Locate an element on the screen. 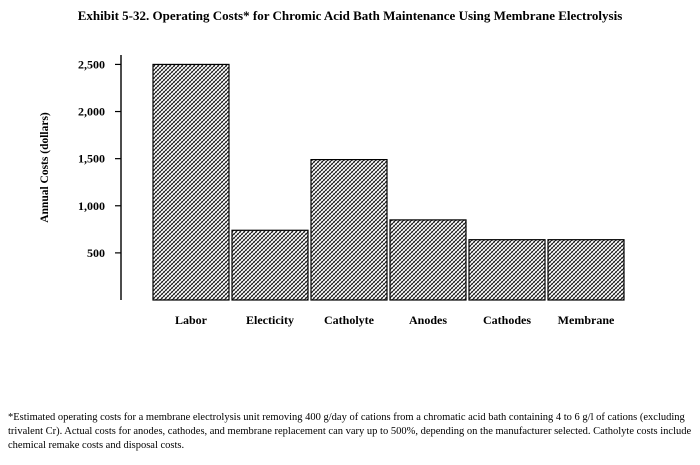 This screenshot has width=700, height=465. x-tick-label: Electicity is located at coordinates (270, 320).